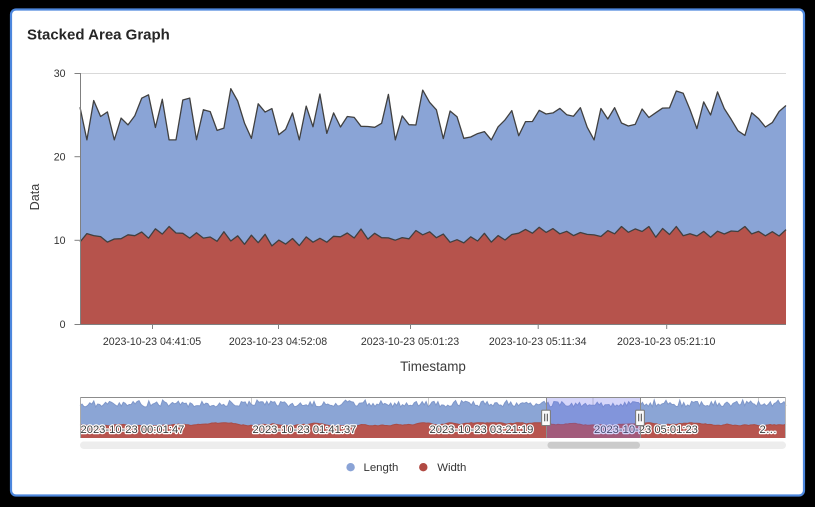  What do you see at coordinates (133, 430) in the screenshot?
I see `svg-text: 2023-10-23 00:01:47` at bounding box center [133, 430].